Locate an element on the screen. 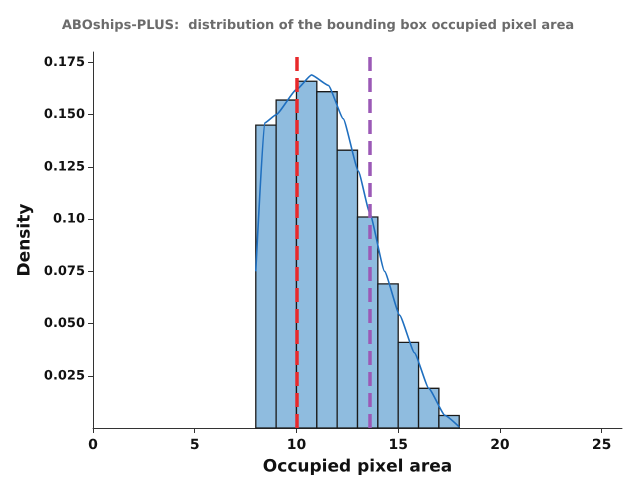 The width and height of the screenshot is (636, 494). x-tick-label: 5 is located at coordinates (195, 445).